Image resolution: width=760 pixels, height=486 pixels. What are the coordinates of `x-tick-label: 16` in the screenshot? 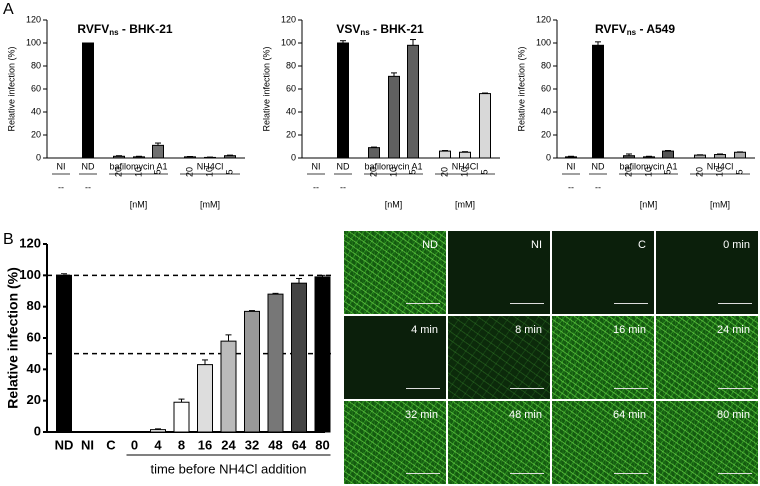 It's located at (205, 444).